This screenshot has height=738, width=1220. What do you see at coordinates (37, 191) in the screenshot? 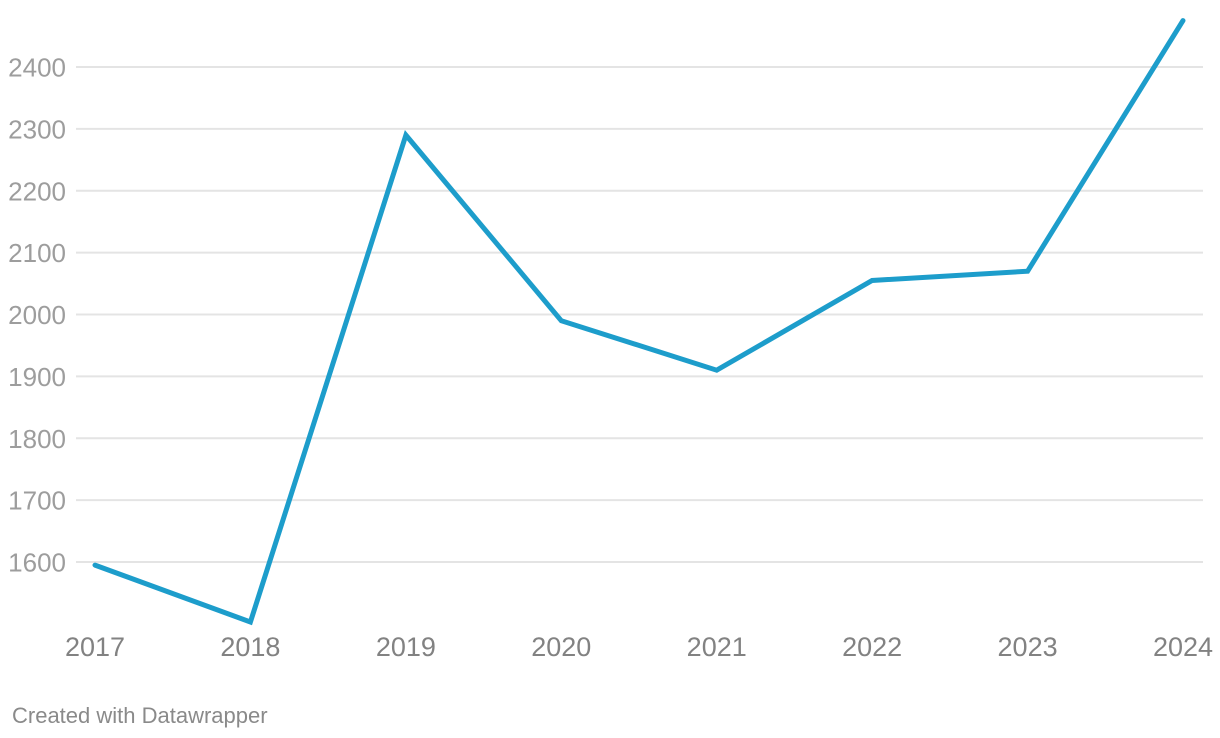
I see `y-tick-label: 2200` at bounding box center [37, 191].